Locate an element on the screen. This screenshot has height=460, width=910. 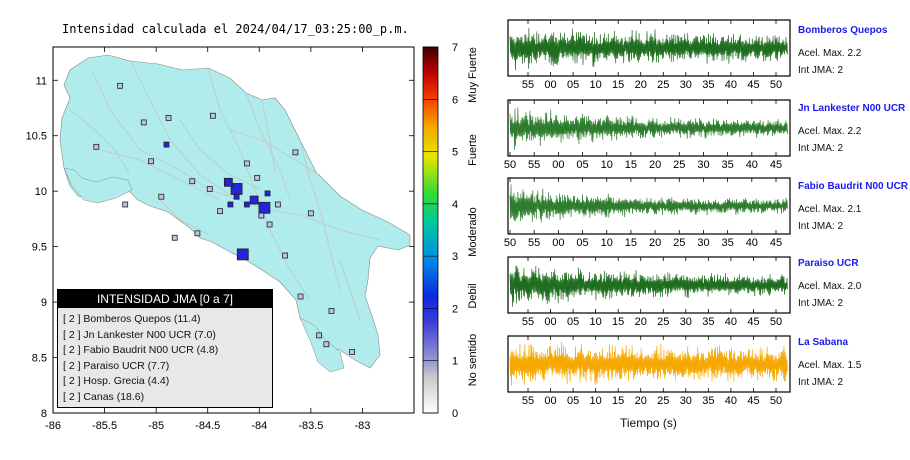
station-name-paraiso: Paraiso UCR is located at coordinates (828, 263).